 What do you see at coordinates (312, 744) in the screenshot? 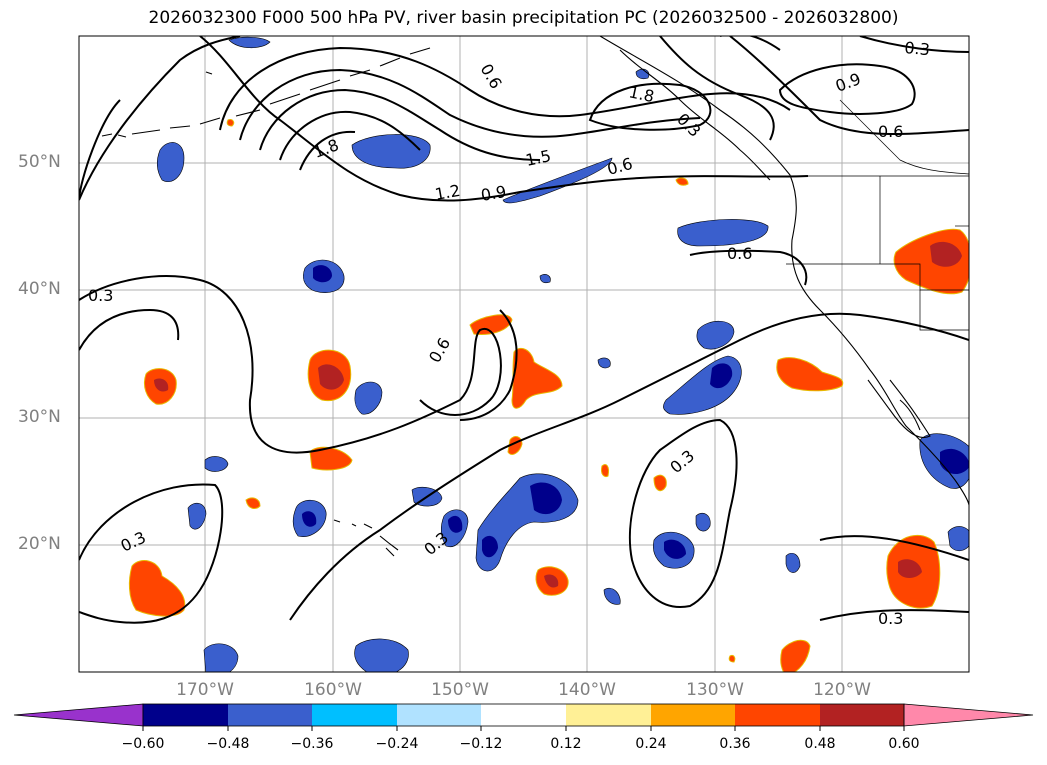
I see `colorbar-tick: −0.36` at bounding box center [312, 744].